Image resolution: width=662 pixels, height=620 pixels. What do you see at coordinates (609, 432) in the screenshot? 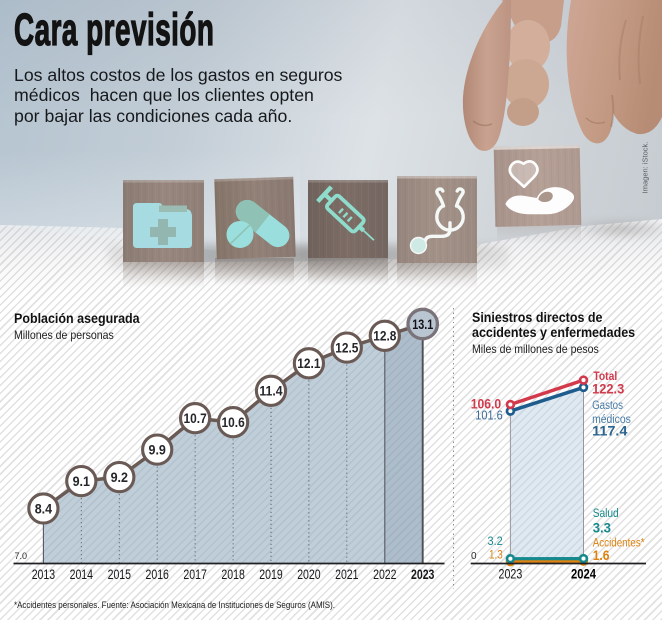
I see `svg-text: 117.4` at bounding box center [609, 432].